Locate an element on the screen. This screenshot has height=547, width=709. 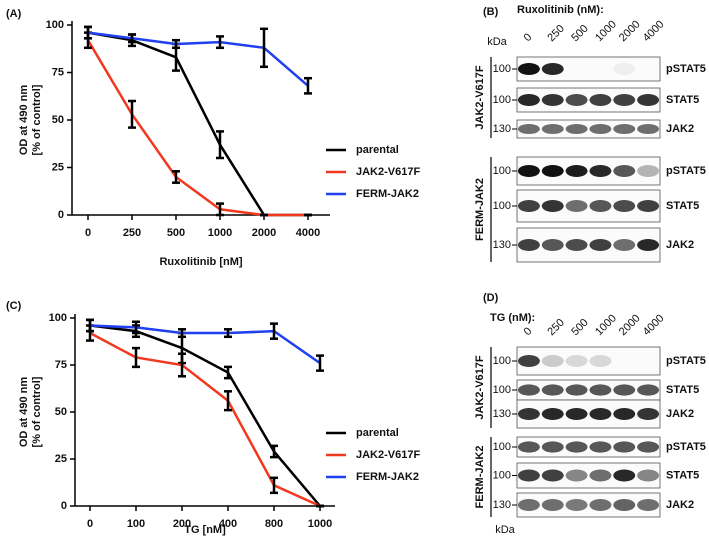
x-tick-label: 1000 is located at coordinates (320, 524).